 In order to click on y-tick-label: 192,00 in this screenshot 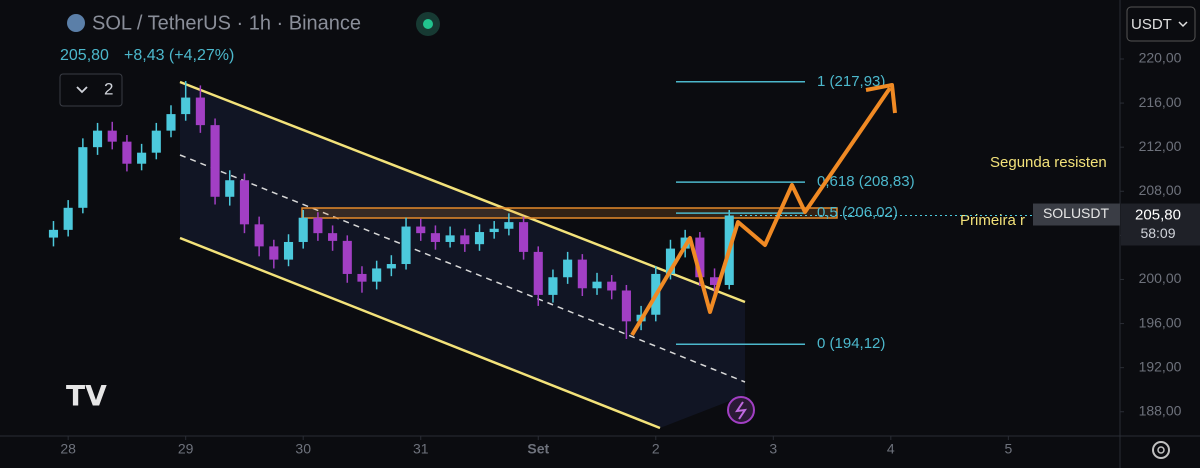, I will do `click(1160, 366)`.